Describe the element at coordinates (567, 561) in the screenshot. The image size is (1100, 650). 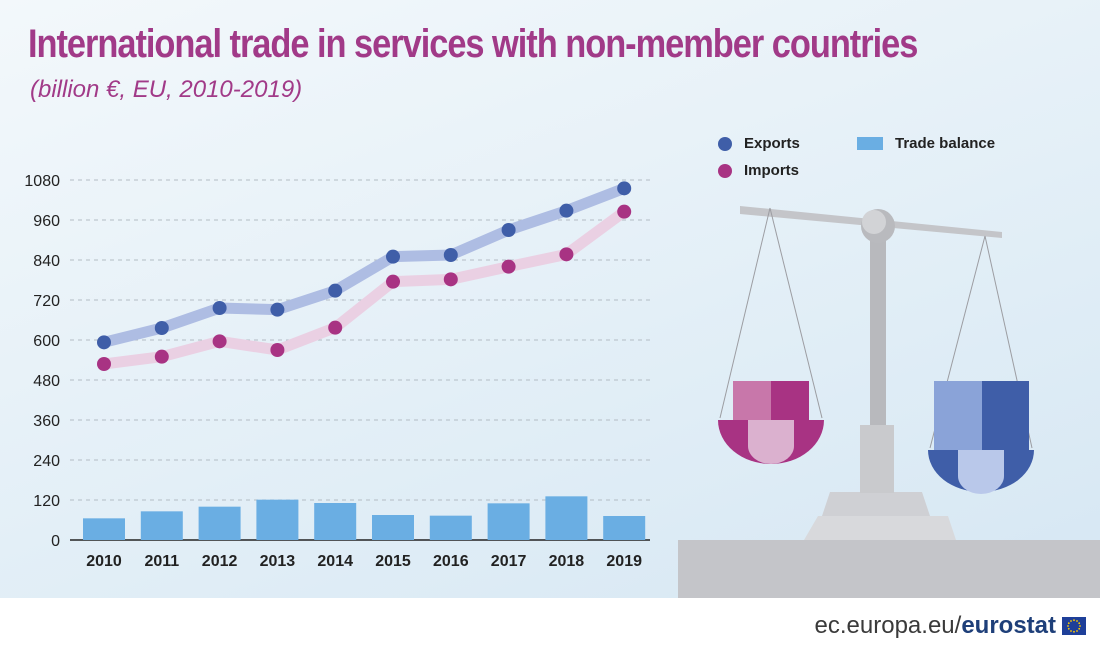
I see `x-tick-label: 2018` at that location.